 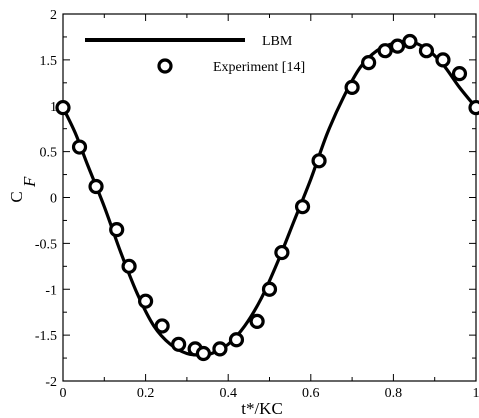 I want to click on y-axis-label-main: C, so click(x=16, y=196).